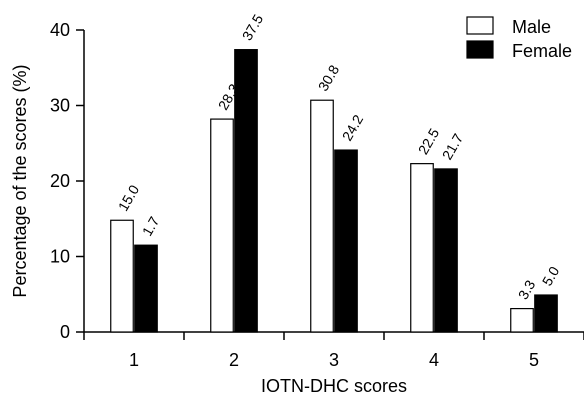 The image size is (584, 398). Describe the element at coordinates (60, 257) in the screenshot. I see `y-tick-label: 10` at that location.